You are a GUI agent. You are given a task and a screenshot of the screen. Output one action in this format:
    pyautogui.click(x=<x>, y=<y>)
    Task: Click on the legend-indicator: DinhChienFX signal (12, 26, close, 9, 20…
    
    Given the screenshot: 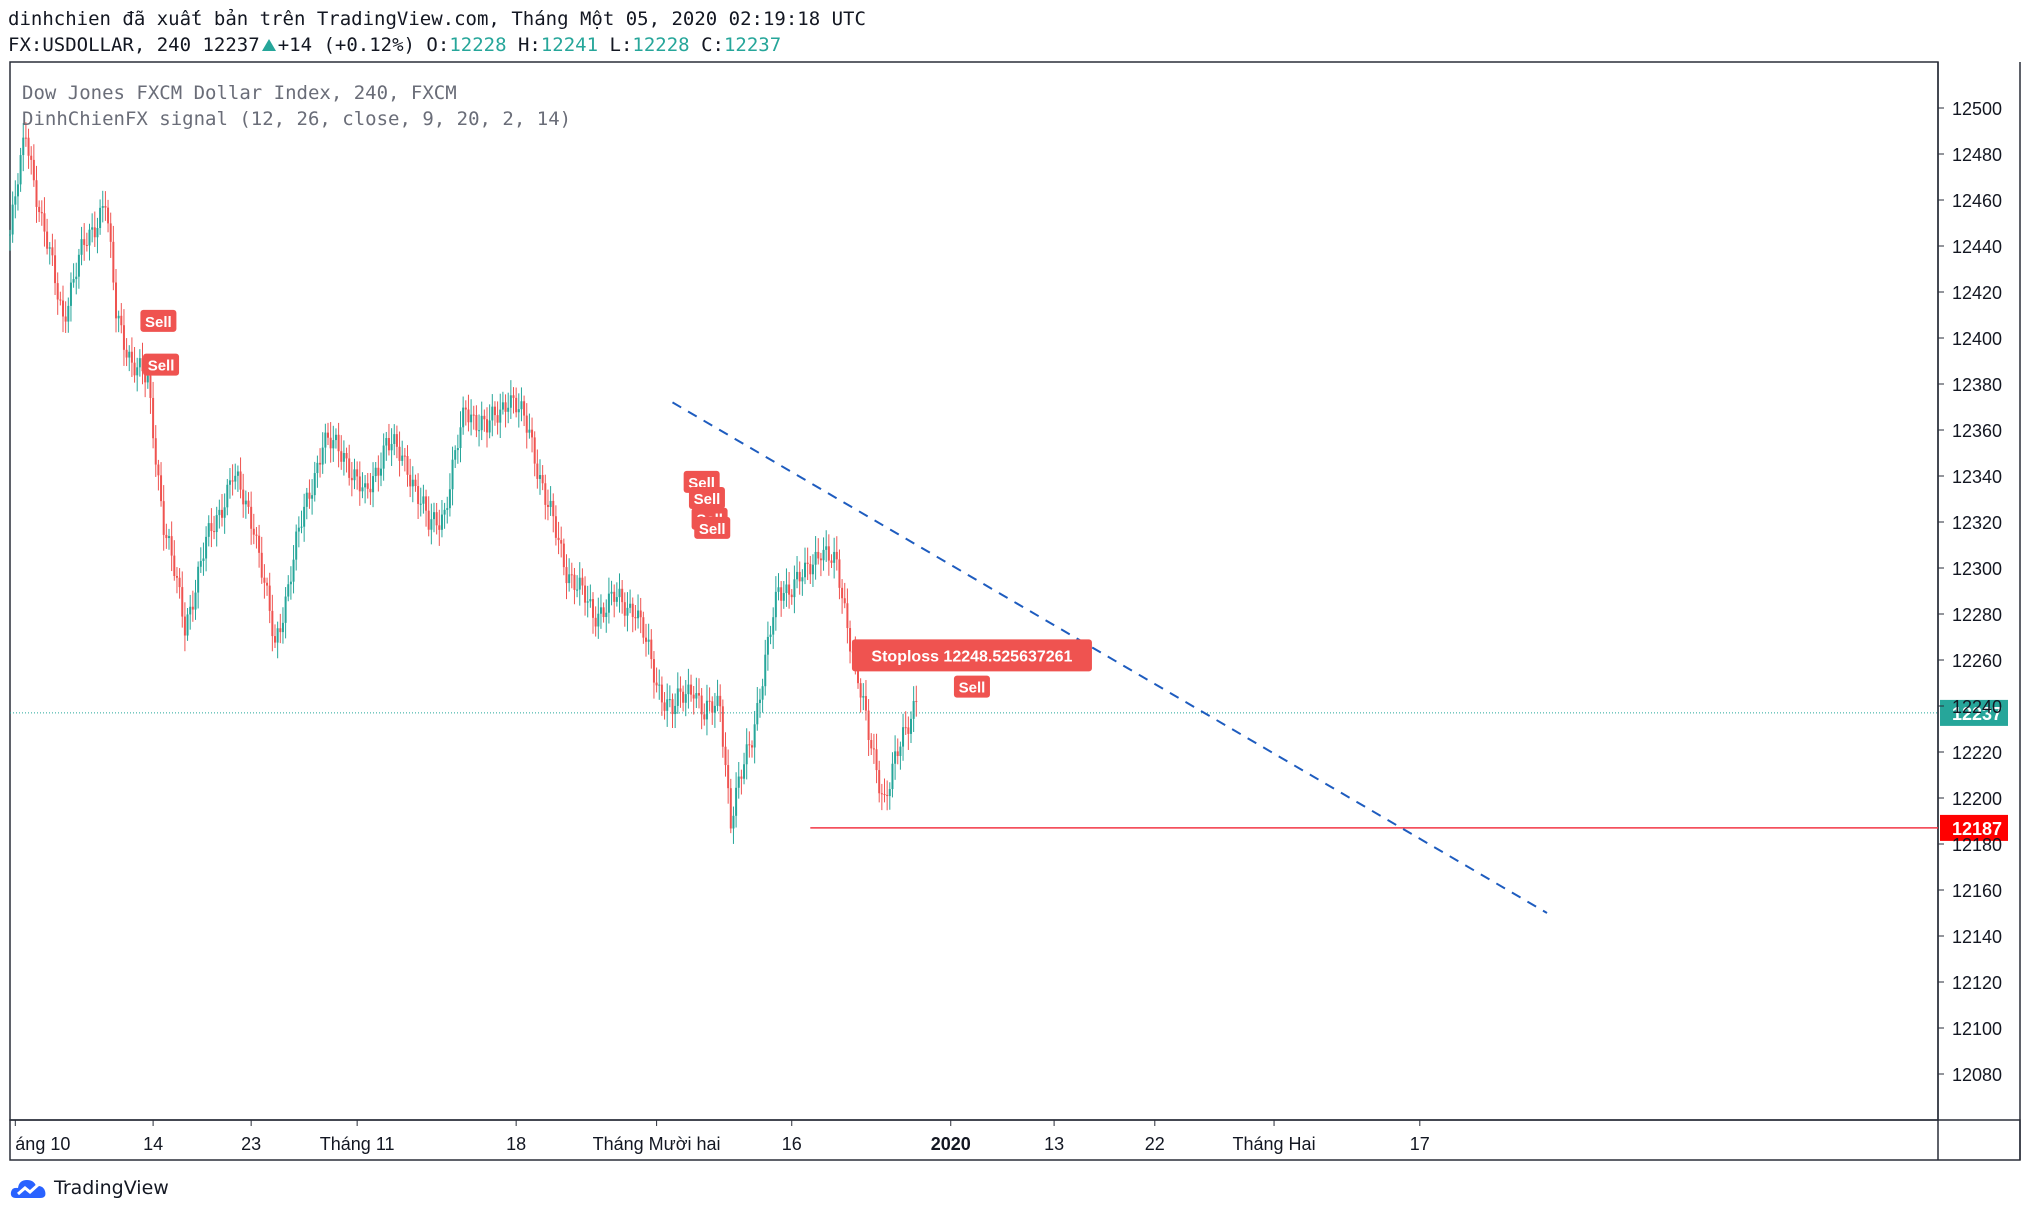 What is the action you would take?
    pyautogui.click(x=297, y=119)
    